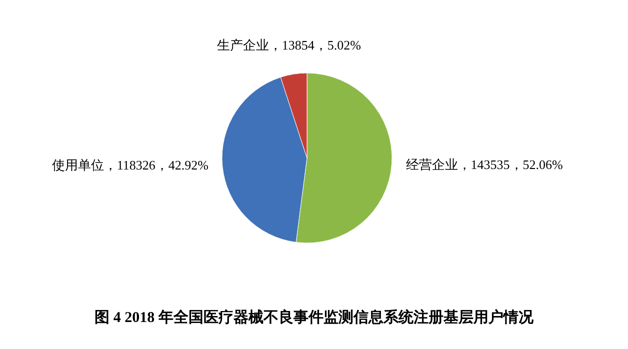  I want to click on slice-label: 经营企业，143535，52.06%, so click(485, 164).